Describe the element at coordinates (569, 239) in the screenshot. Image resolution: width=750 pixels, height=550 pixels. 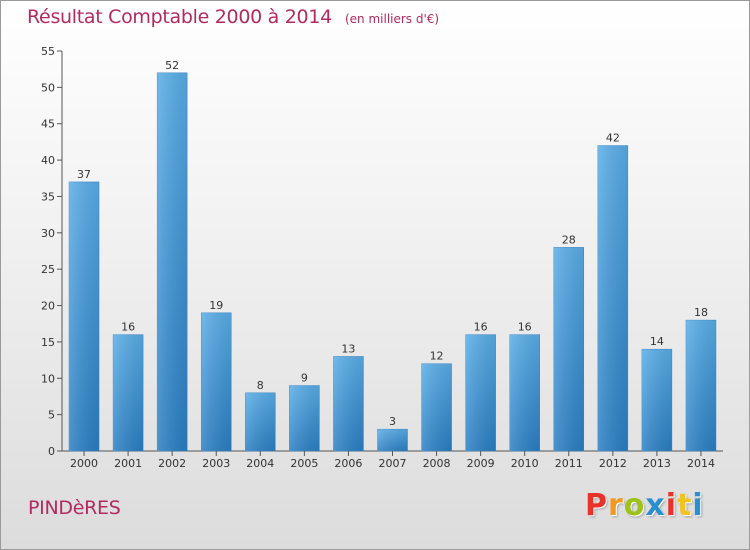
I see `data-label: 28` at that location.